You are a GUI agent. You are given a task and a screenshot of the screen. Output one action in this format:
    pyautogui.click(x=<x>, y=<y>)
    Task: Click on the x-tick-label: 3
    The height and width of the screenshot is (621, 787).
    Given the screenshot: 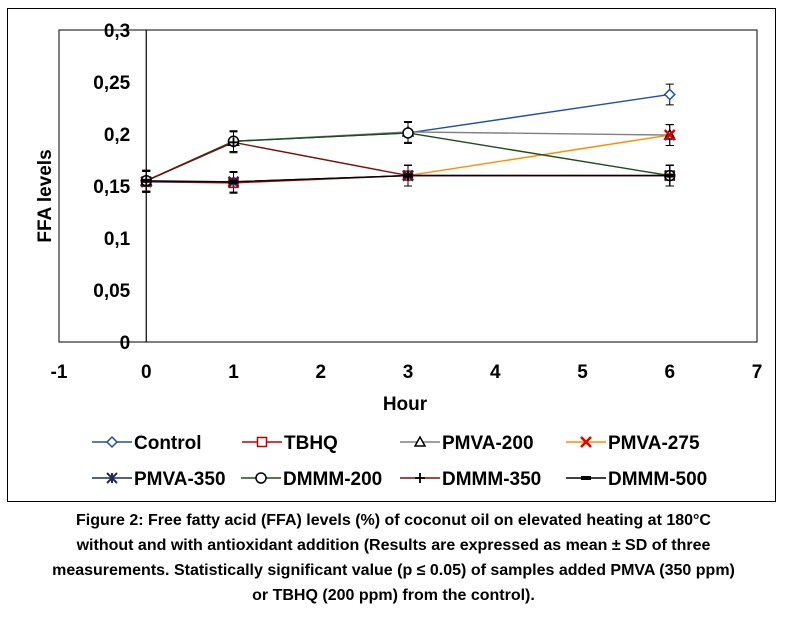 What is the action you would take?
    pyautogui.click(x=408, y=372)
    